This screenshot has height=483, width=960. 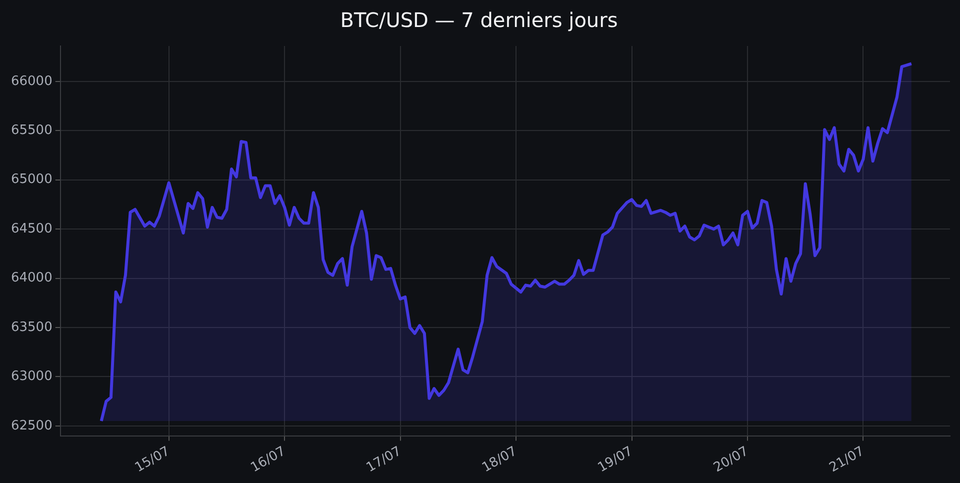 What do you see at coordinates (31, 426) in the screenshot?
I see `y-tick-label: 62500` at bounding box center [31, 426].